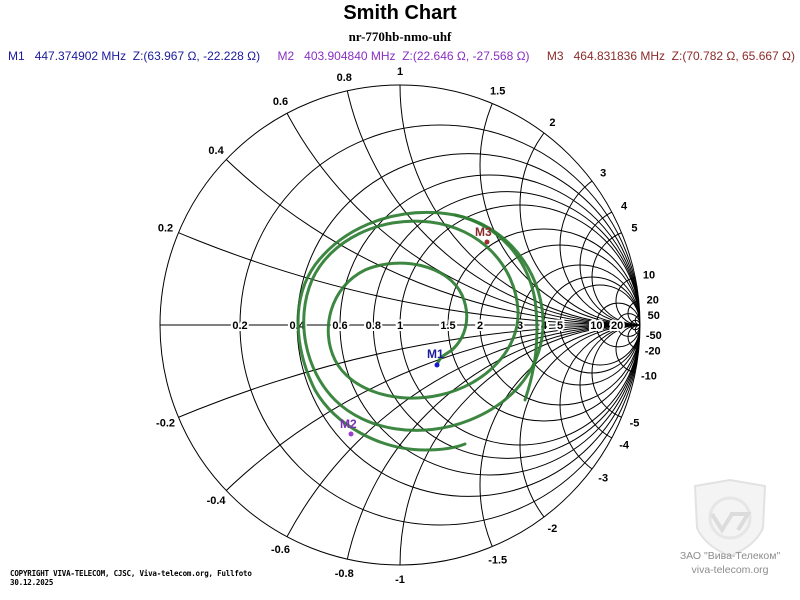 Image resolution: width=800 pixels, height=600 pixels. What do you see at coordinates (649, 376) in the screenshot?
I see `svg-text: -10` at bounding box center [649, 376].